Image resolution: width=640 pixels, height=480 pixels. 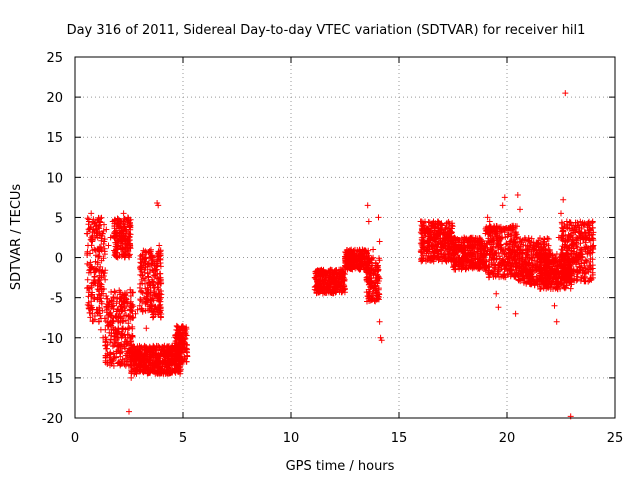 What do you see at coordinates (54, 138) in the screenshot?
I see `y-tick-label: 15` at bounding box center [54, 138].